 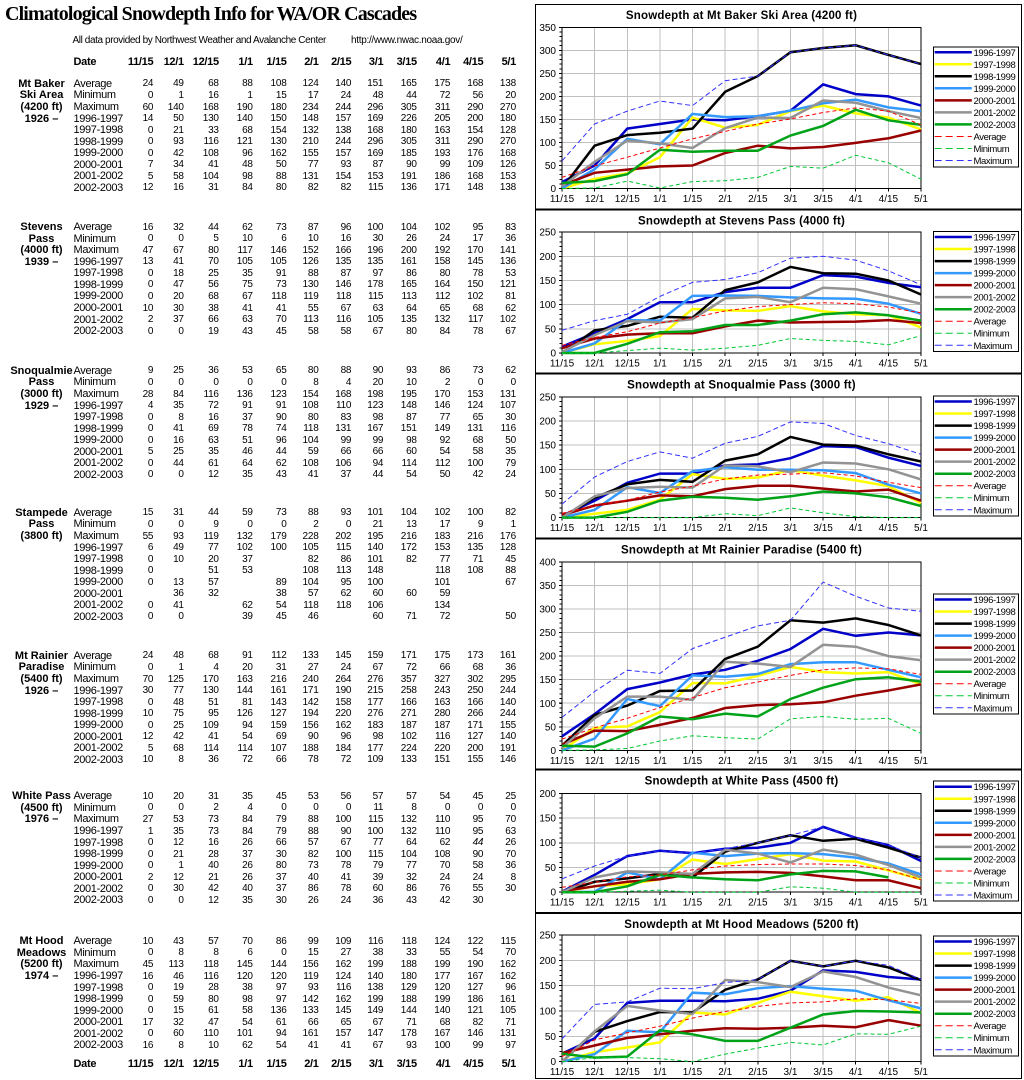 What do you see at coordinates (547, 586) in the screenshot?
I see `svg-text: 350` at bounding box center [547, 586].